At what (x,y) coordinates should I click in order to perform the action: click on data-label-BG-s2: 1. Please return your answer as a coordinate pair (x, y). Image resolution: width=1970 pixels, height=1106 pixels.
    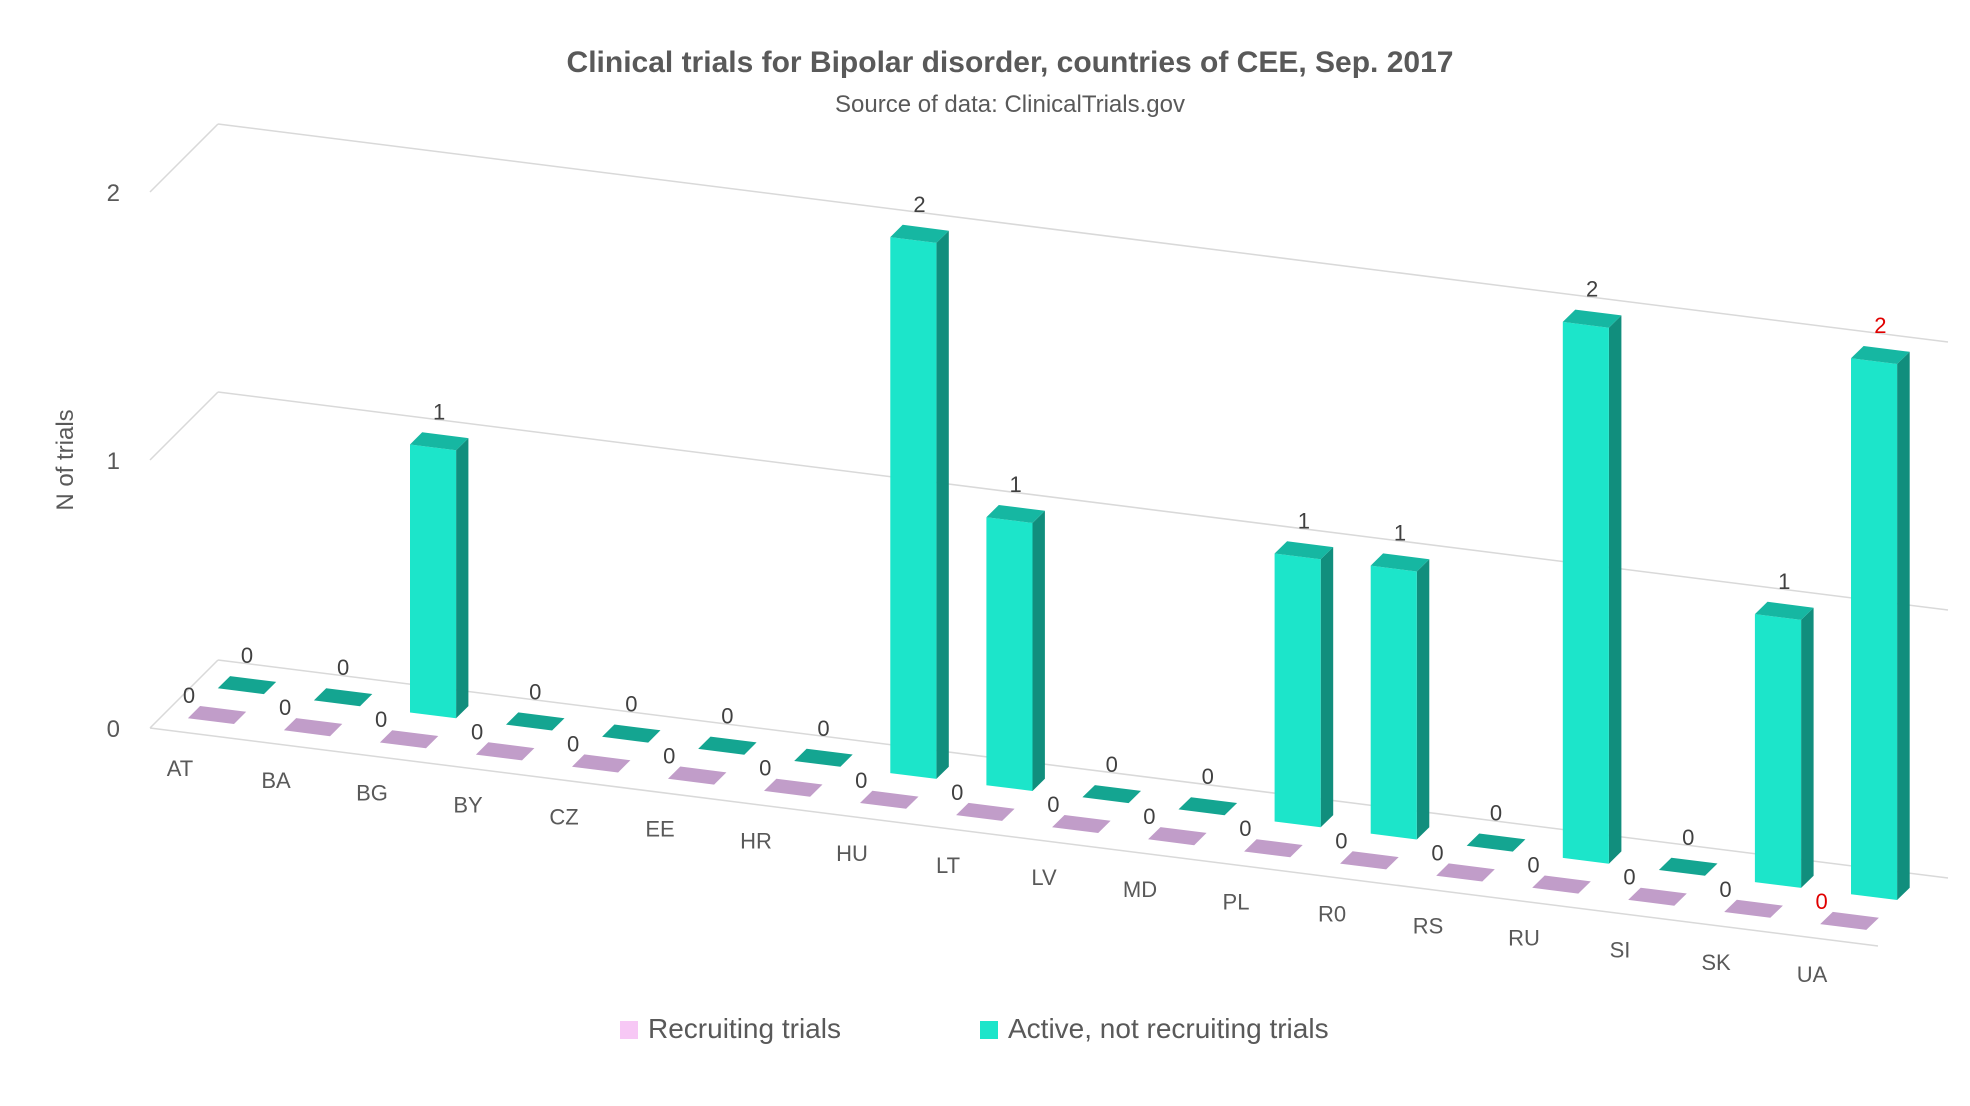
    Looking at the image, I should click on (439, 411).